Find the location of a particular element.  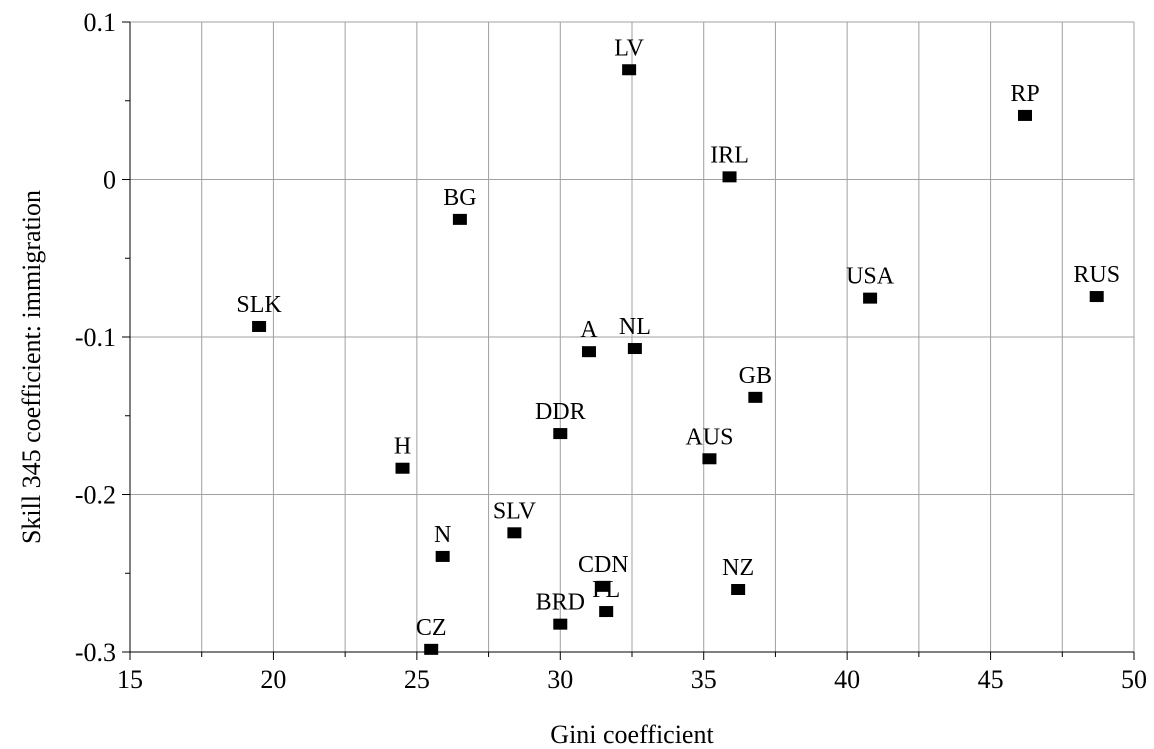

point-label: DDR is located at coordinates (560, 412).